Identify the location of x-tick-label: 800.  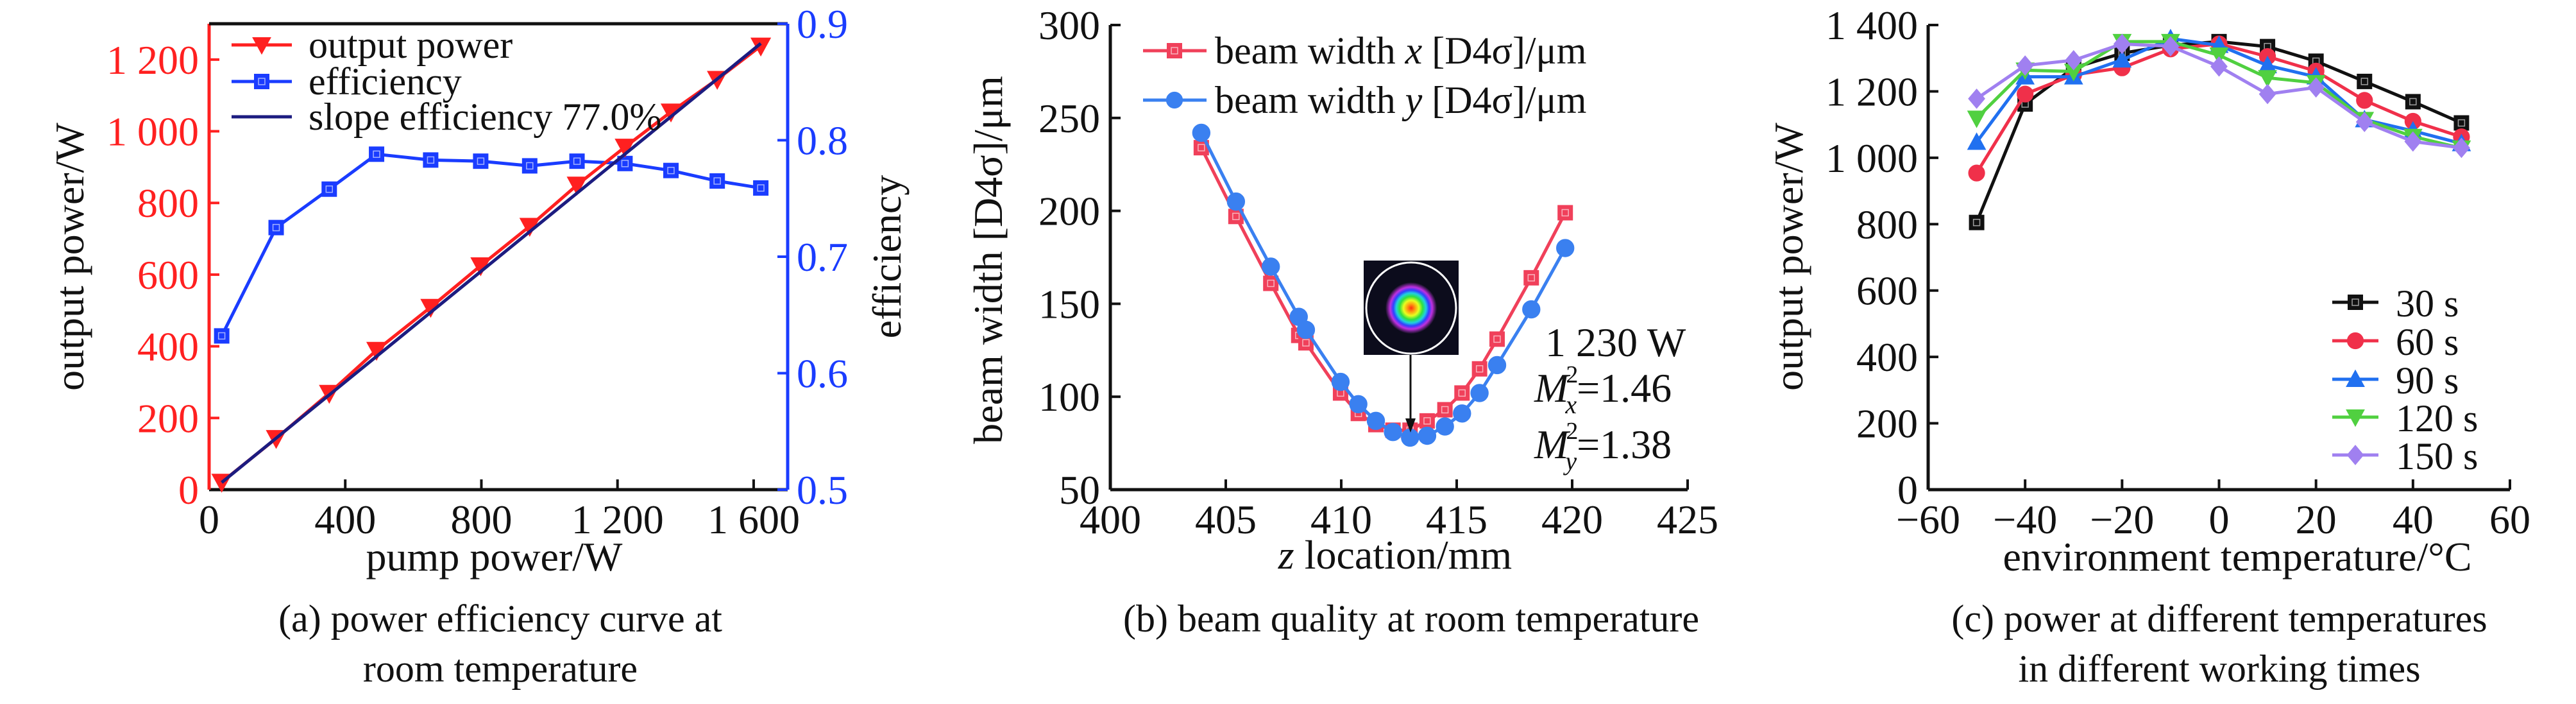
(481, 519).